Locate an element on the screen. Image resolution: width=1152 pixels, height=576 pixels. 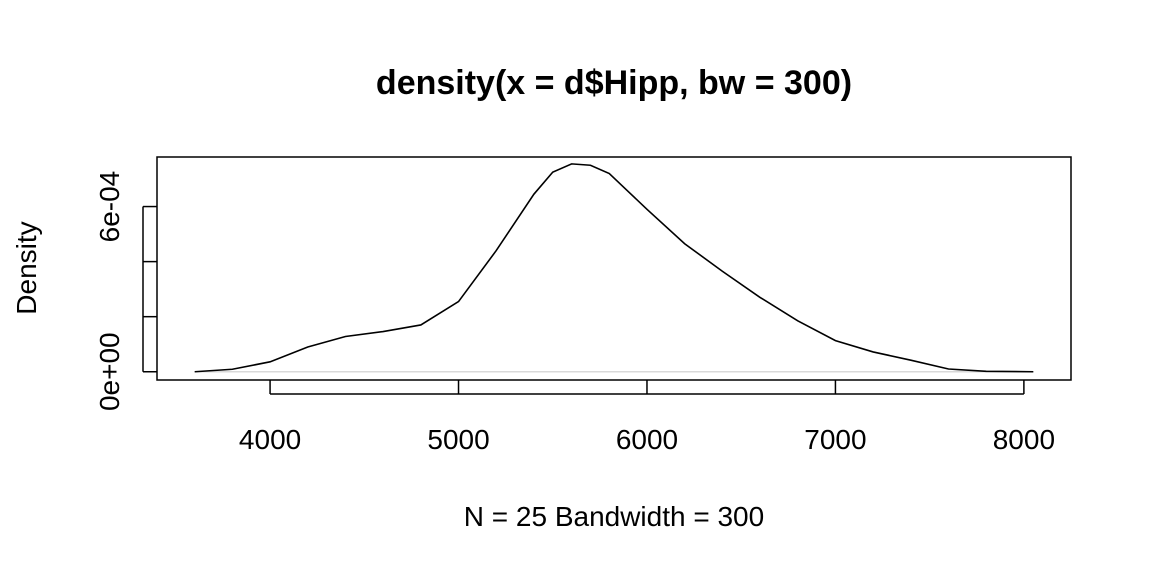
y-tick-label: 6e-04 is located at coordinates (109, 207).